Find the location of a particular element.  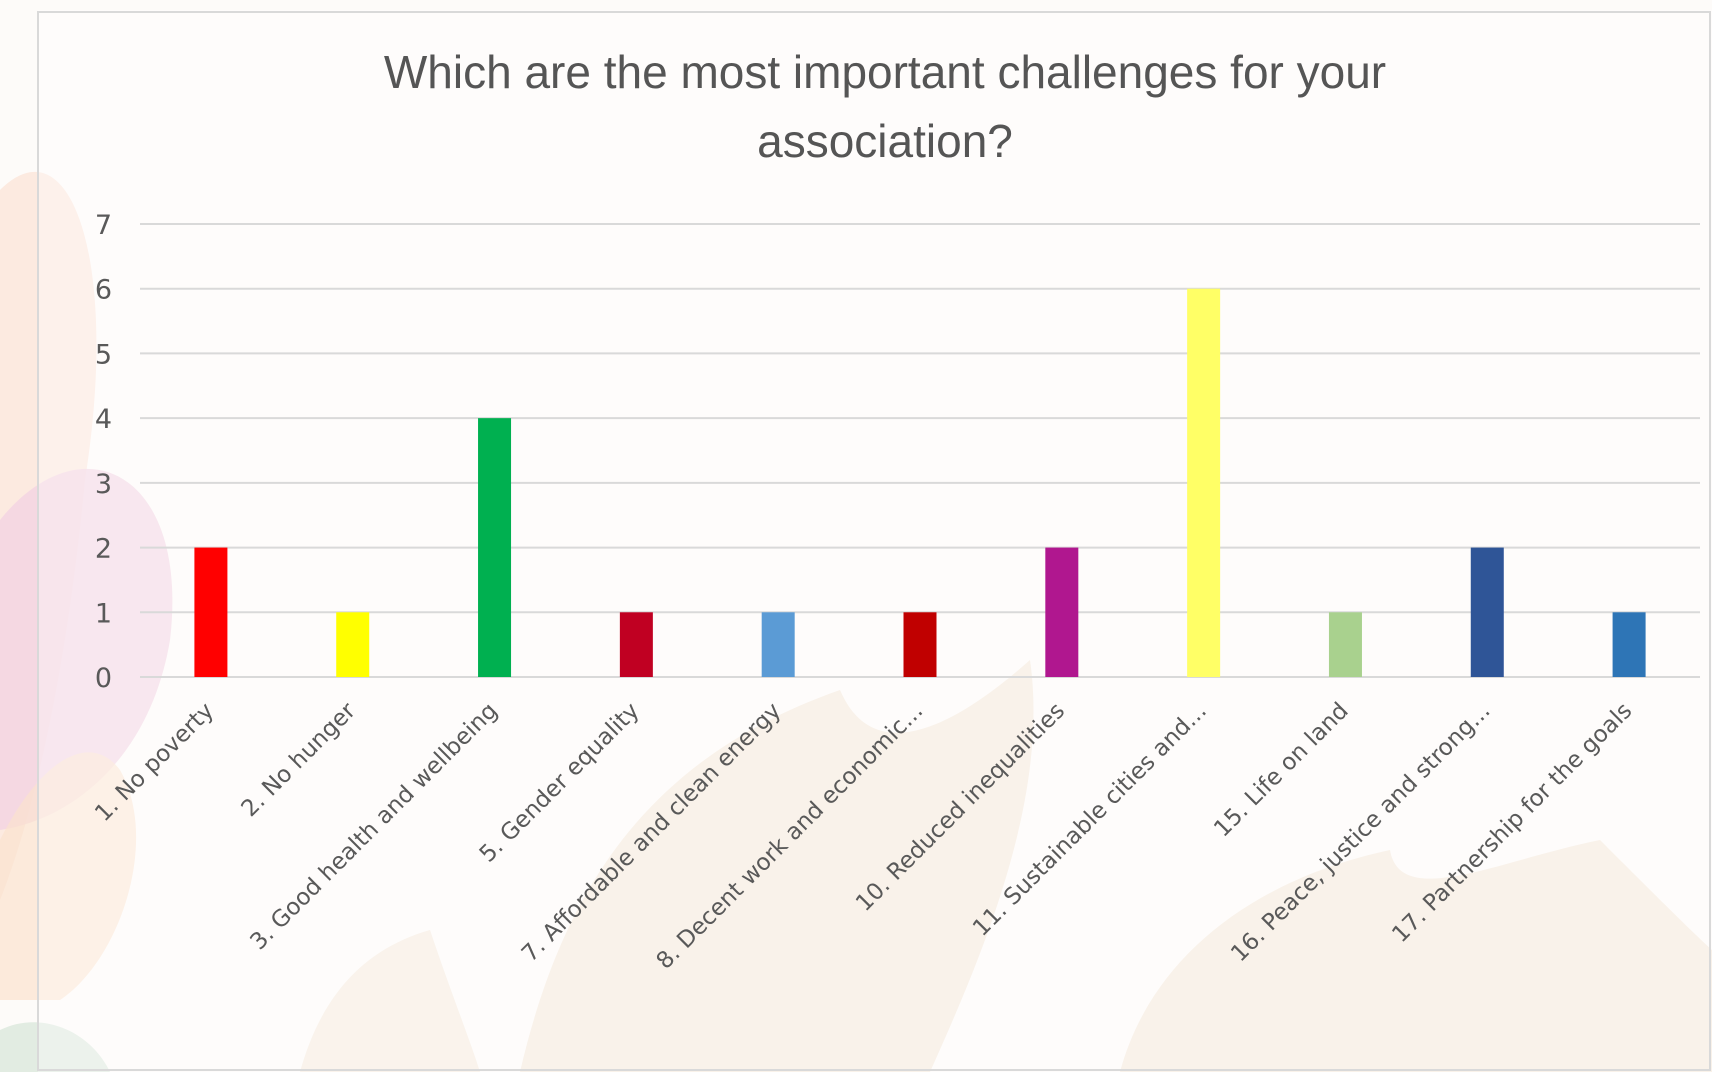

chart-title-line-2: association? is located at coordinates (885, 141).